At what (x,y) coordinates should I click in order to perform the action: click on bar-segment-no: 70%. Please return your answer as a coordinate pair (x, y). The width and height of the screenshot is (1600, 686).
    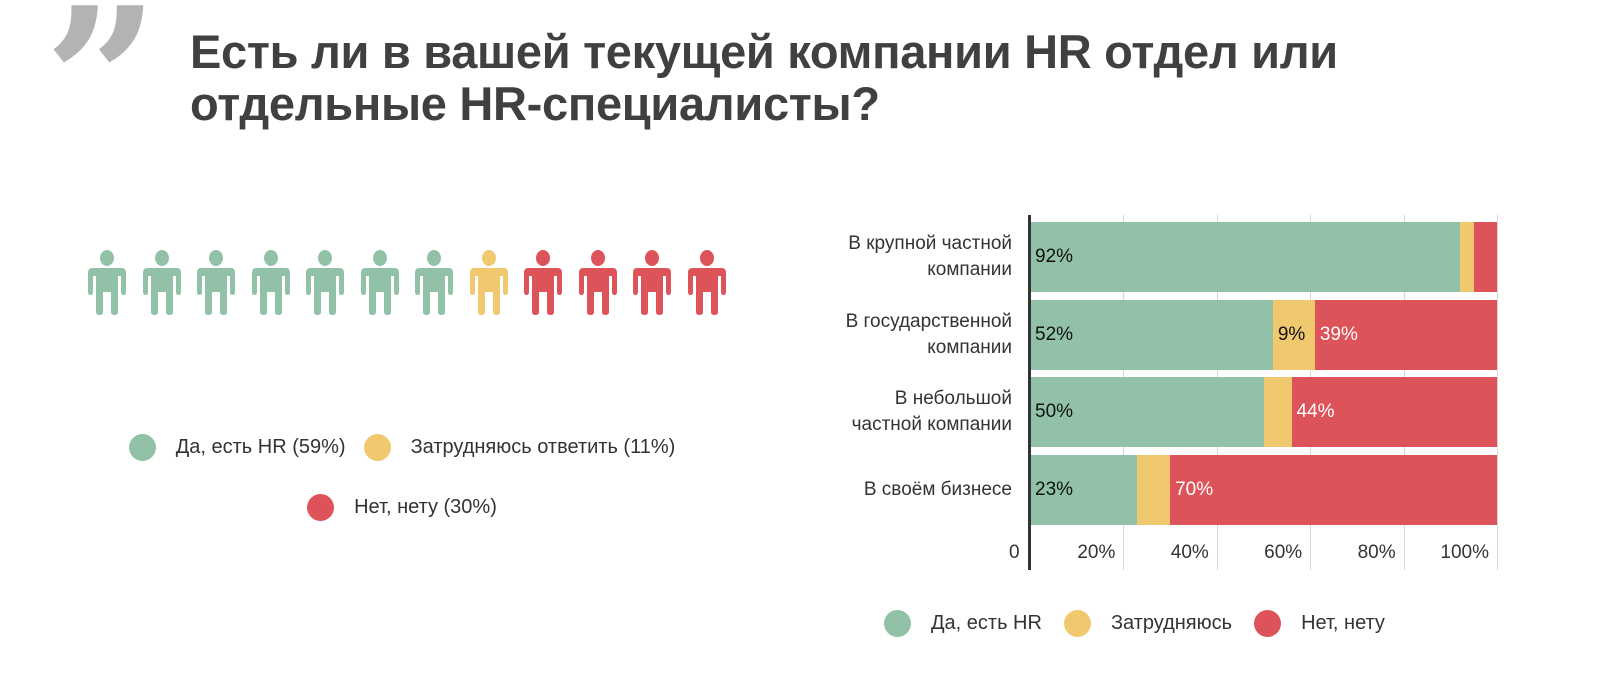
    Looking at the image, I should click on (1333, 490).